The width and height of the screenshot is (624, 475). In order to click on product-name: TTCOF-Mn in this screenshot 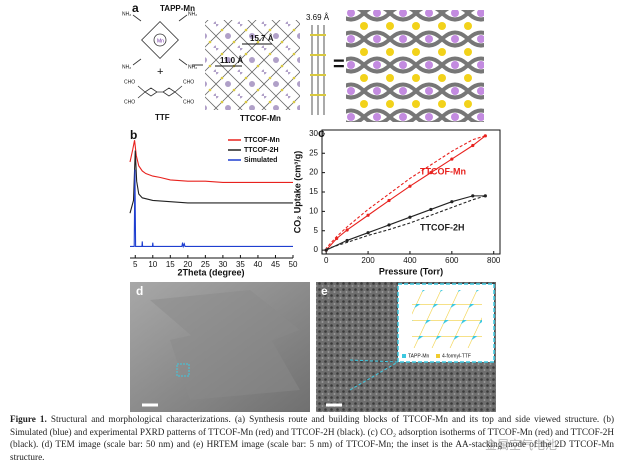, I will do `click(260, 118)`.